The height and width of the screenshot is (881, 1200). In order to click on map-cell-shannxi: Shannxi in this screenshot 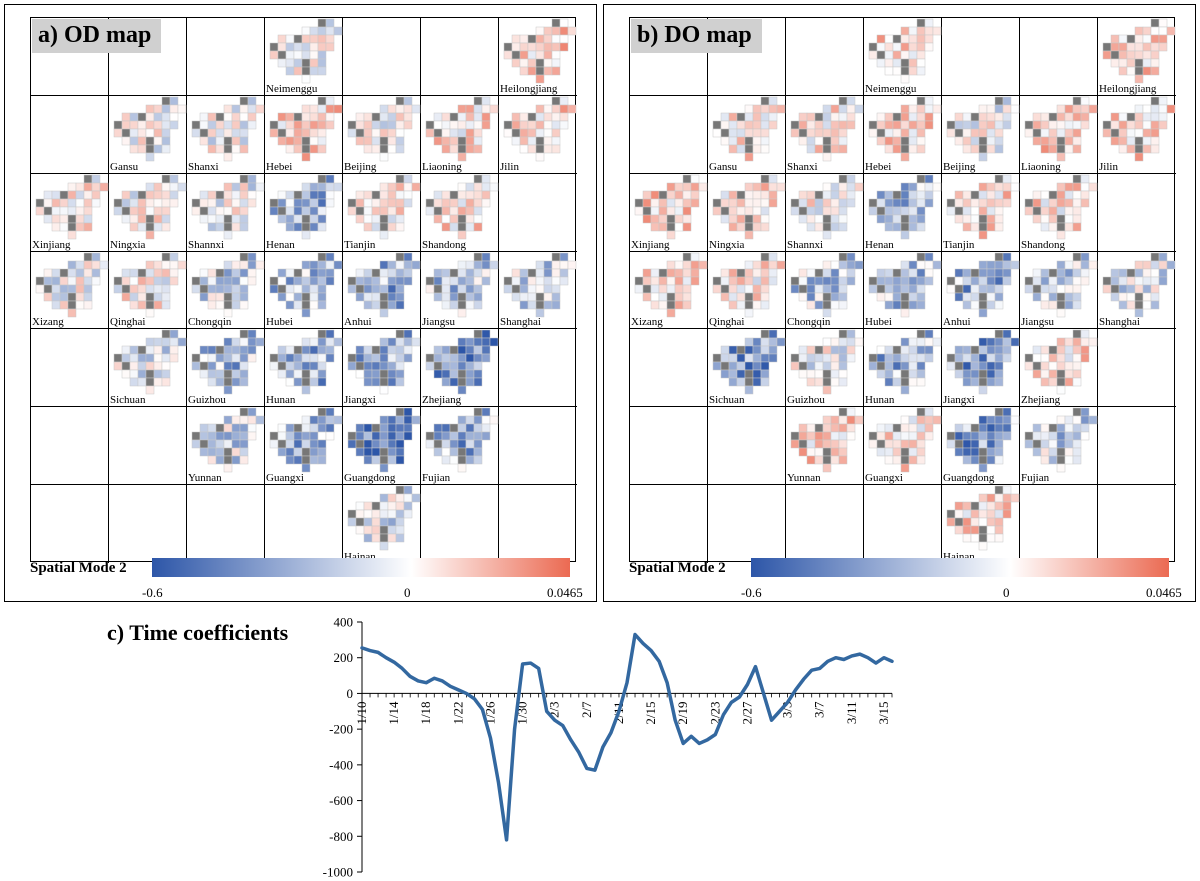, I will do `click(825, 212)`.